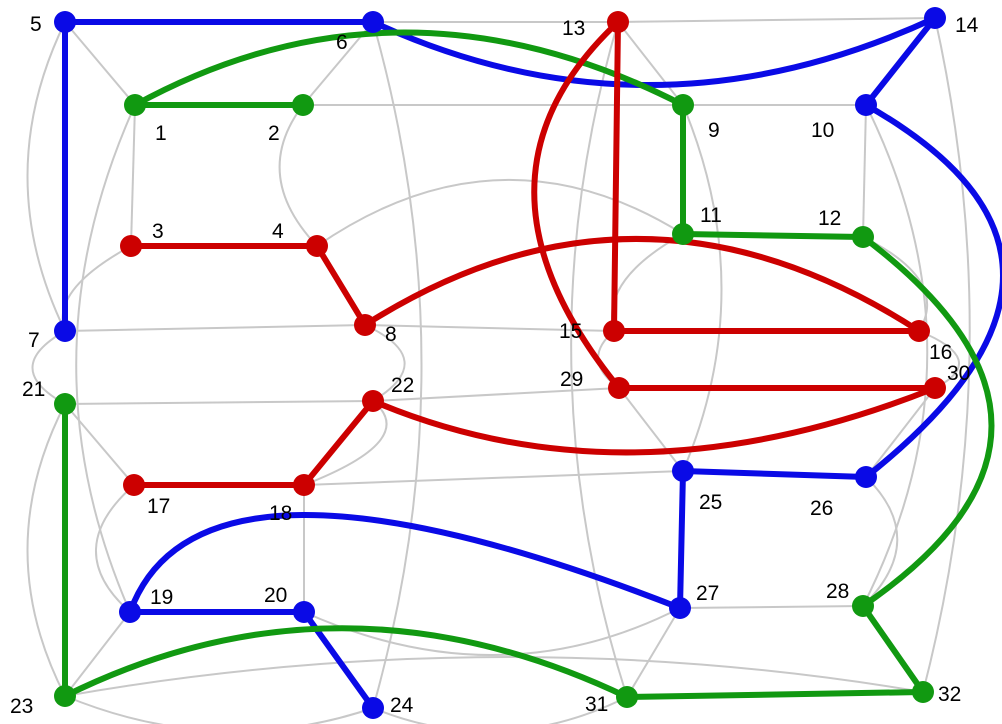 The width and height of the screenshot is (1002, 724). I want to click on node-label-25: 25, so click(710, 502).